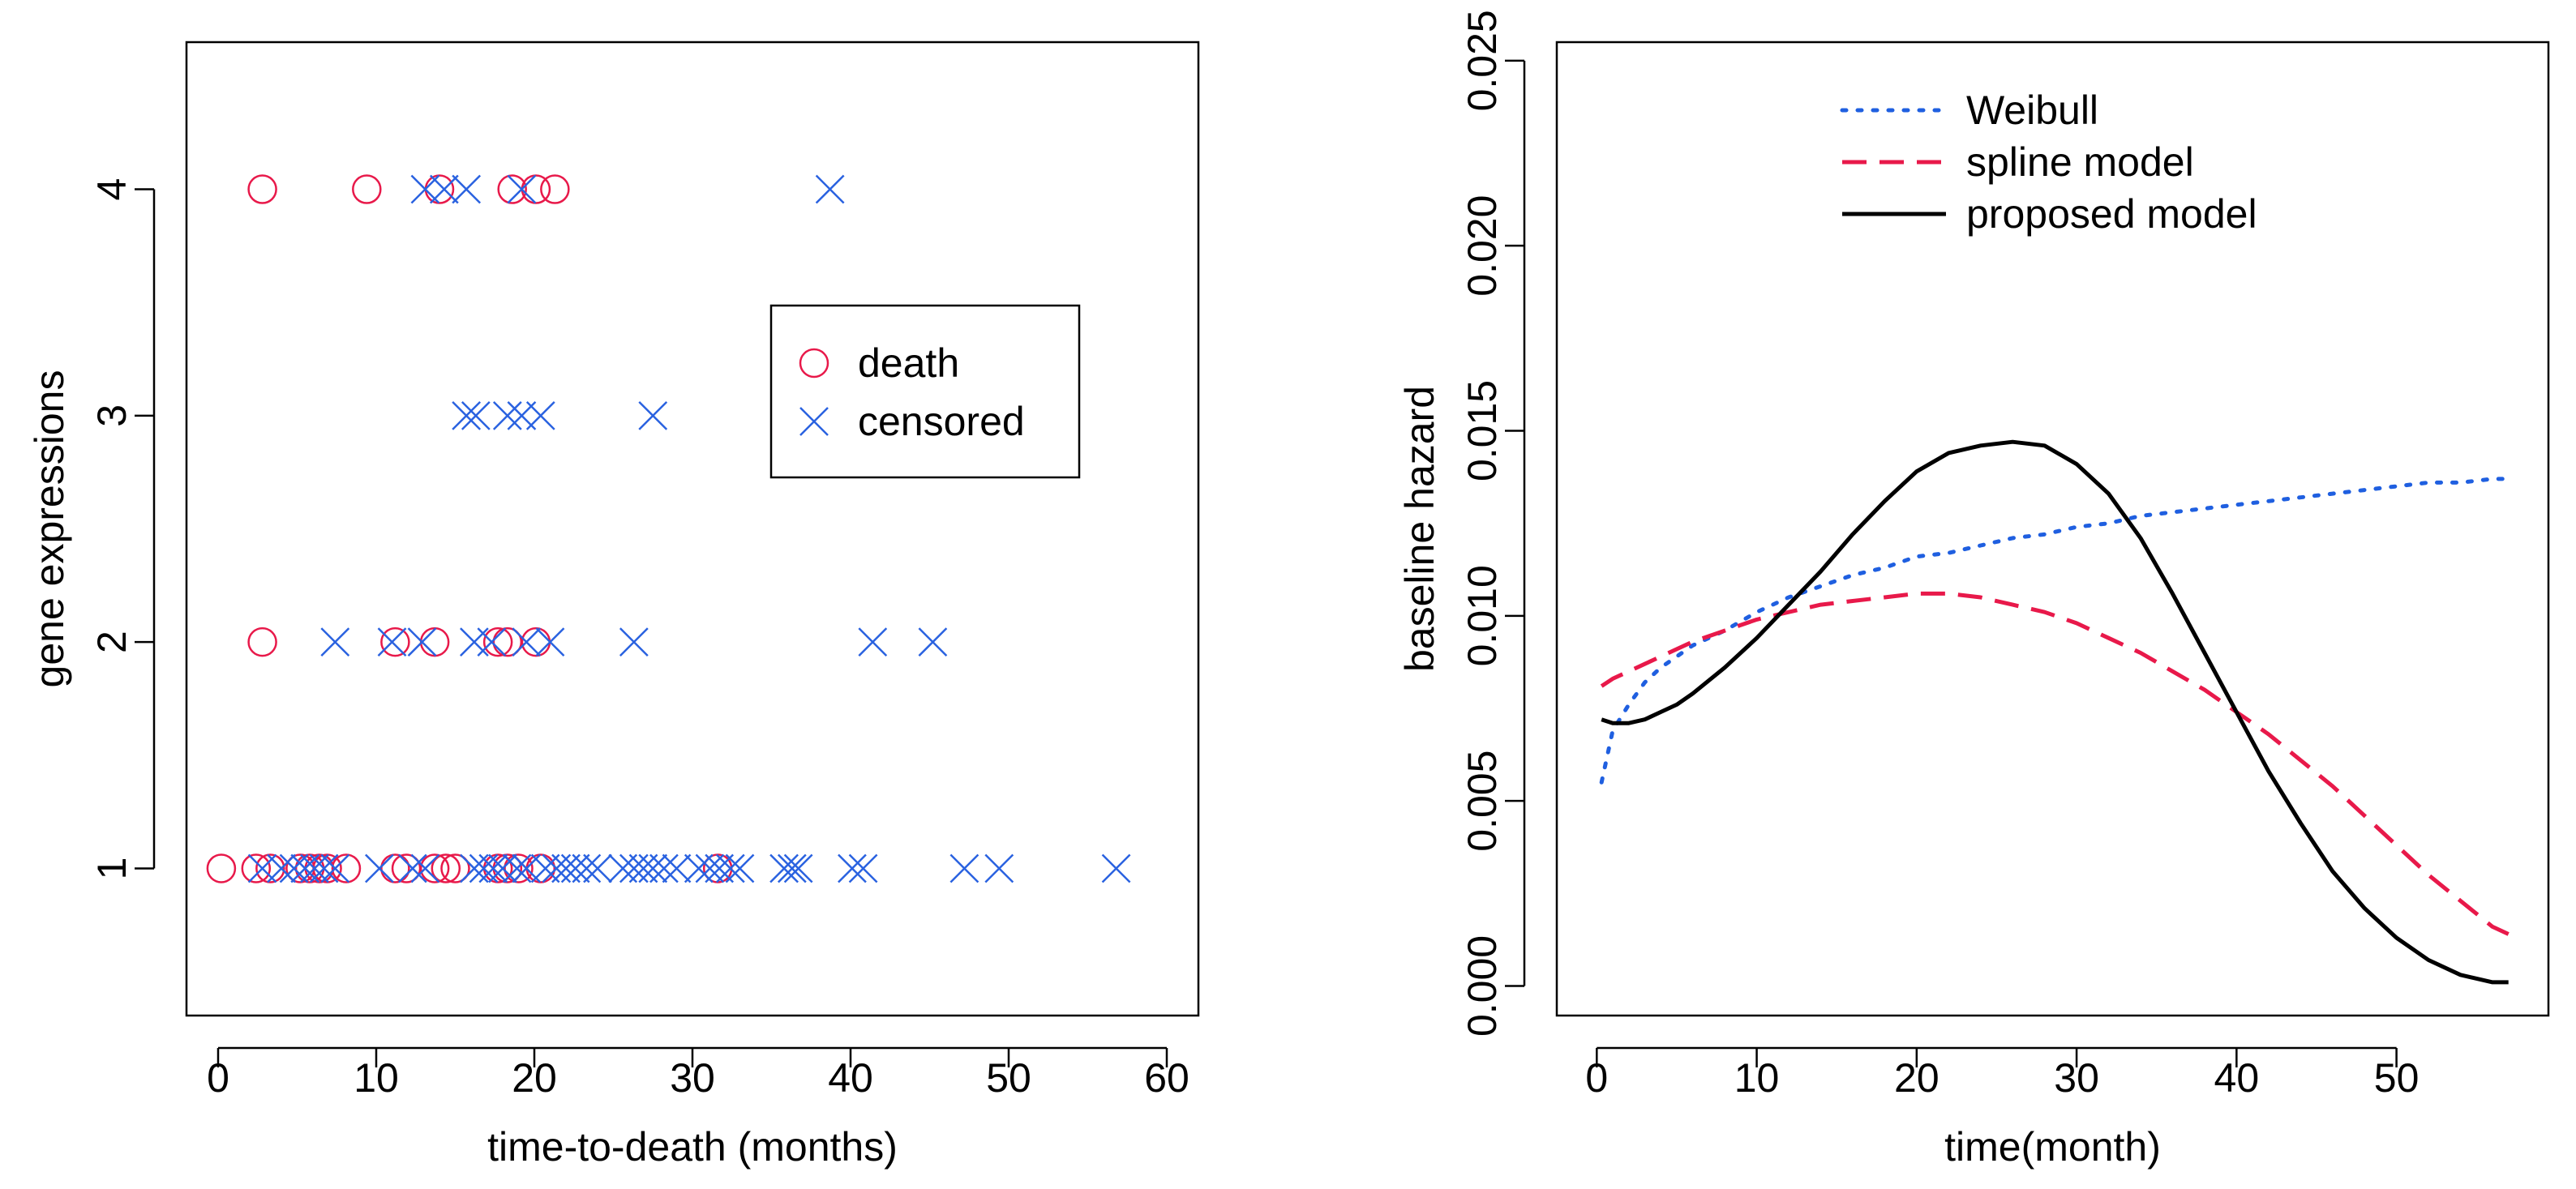 The width and height of the screenshot is (2576, 1189). Describe the element at coordinates (1596, 1078) in the screenshot. I see `hazard-x-tick-label: 0` at that location.